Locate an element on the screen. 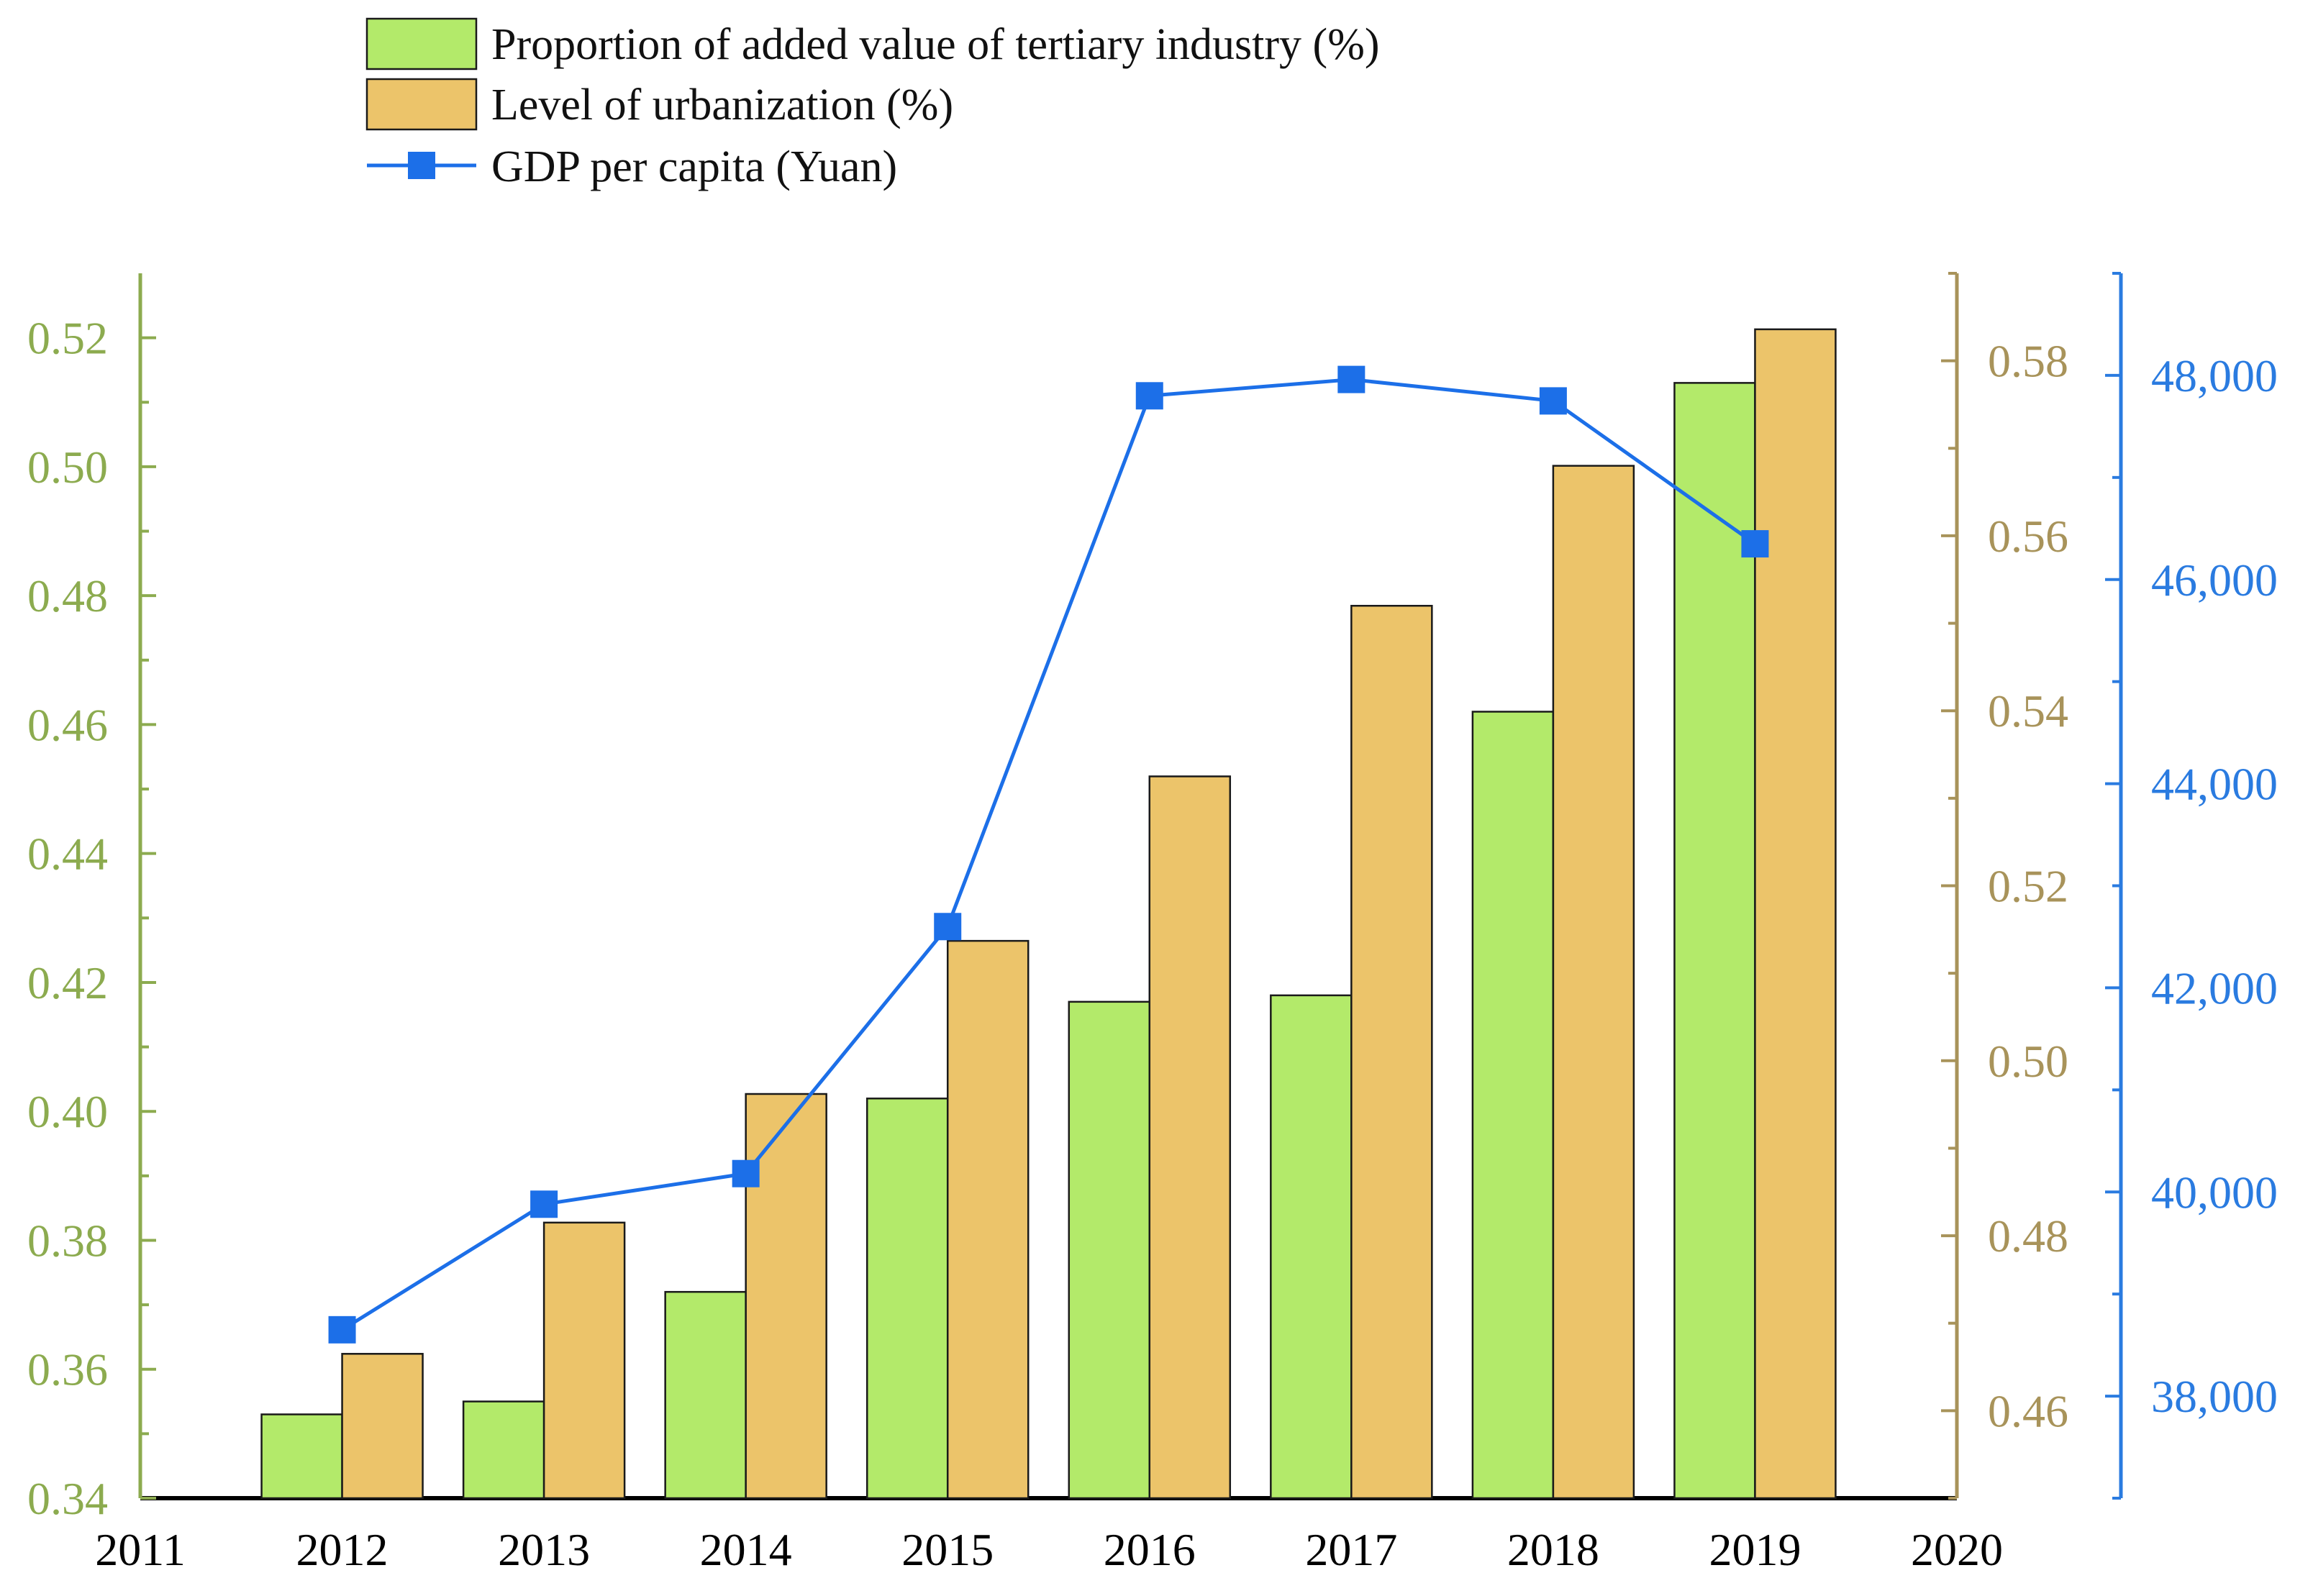 The image size is (2313, 1596). bar-urbanization-2017 is located at coordinates (1391, 1052).